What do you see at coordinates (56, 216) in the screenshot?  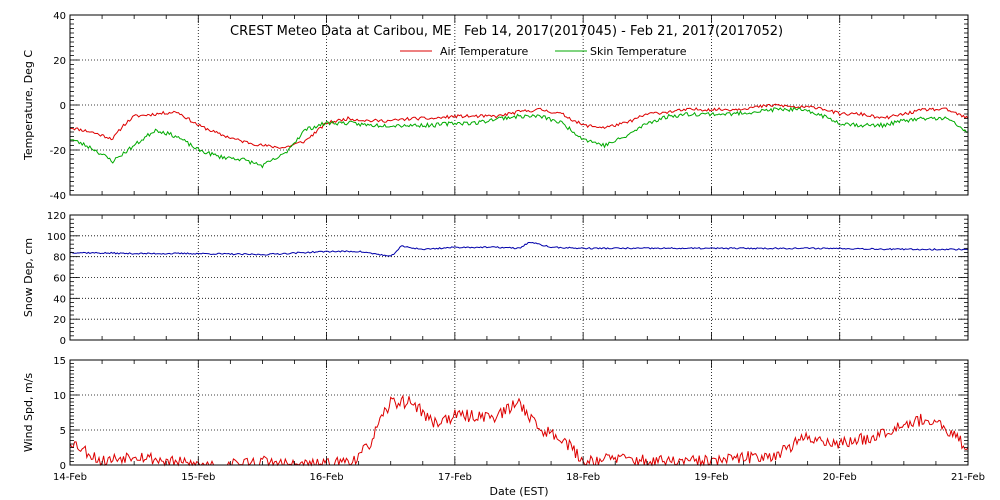 I see `y-tick-label-snow-depth-6: 120` at bounding box center [56, 216].